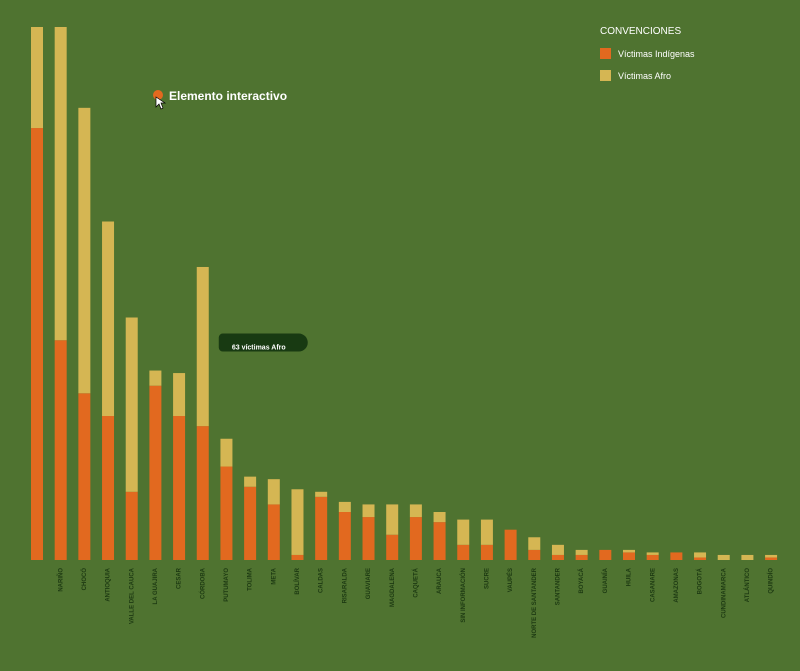 The width and height of the screenshot is (800, 671). Describe the element at coordinates (653, 585) in the screenshot. I see `category-label: CASANARE` at that location.